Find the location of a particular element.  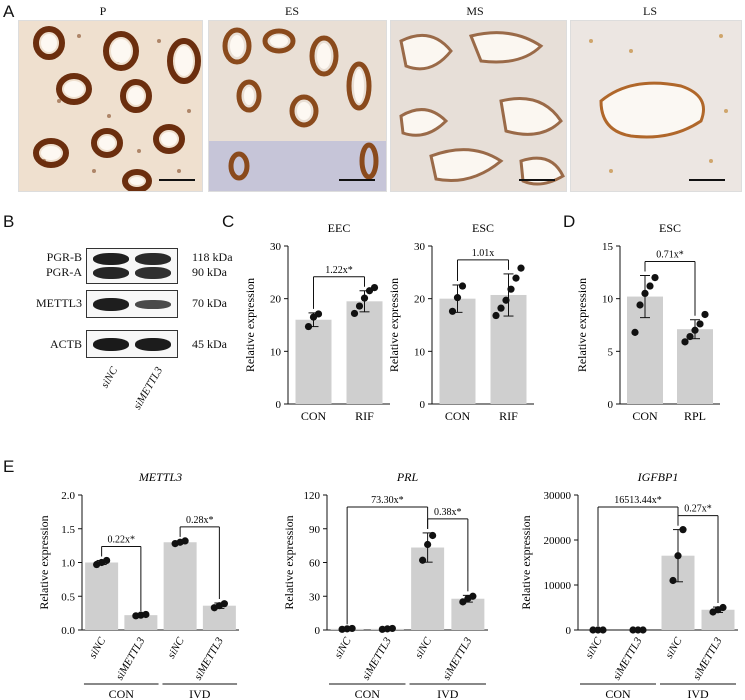

histology-image-ms is located at coordinates (478, 106).